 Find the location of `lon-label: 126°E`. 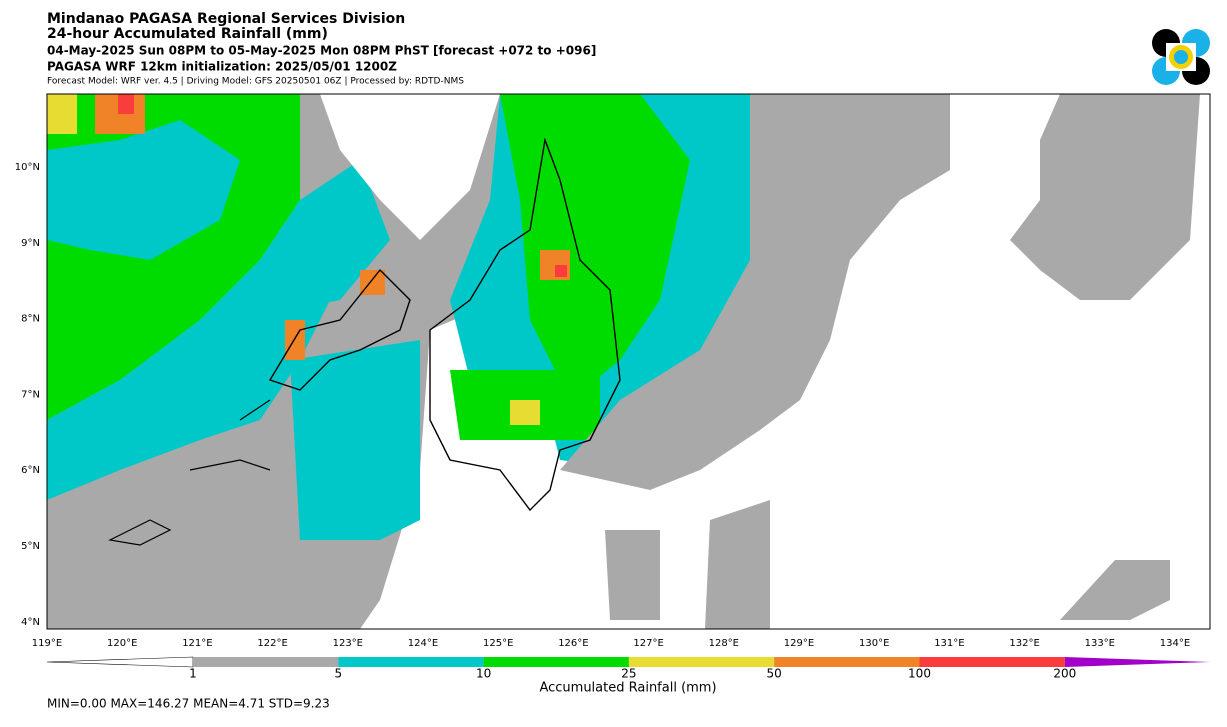

lon-label: 126°E is located at coordinates (573, 643).